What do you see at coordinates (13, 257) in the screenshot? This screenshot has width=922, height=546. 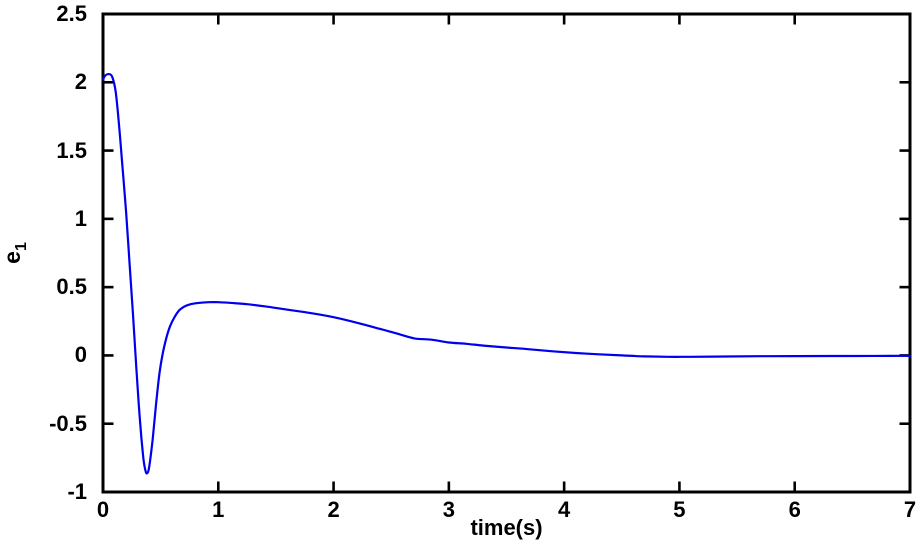 I see `y-axis-label-base: e` at bounding box center [13, 257].